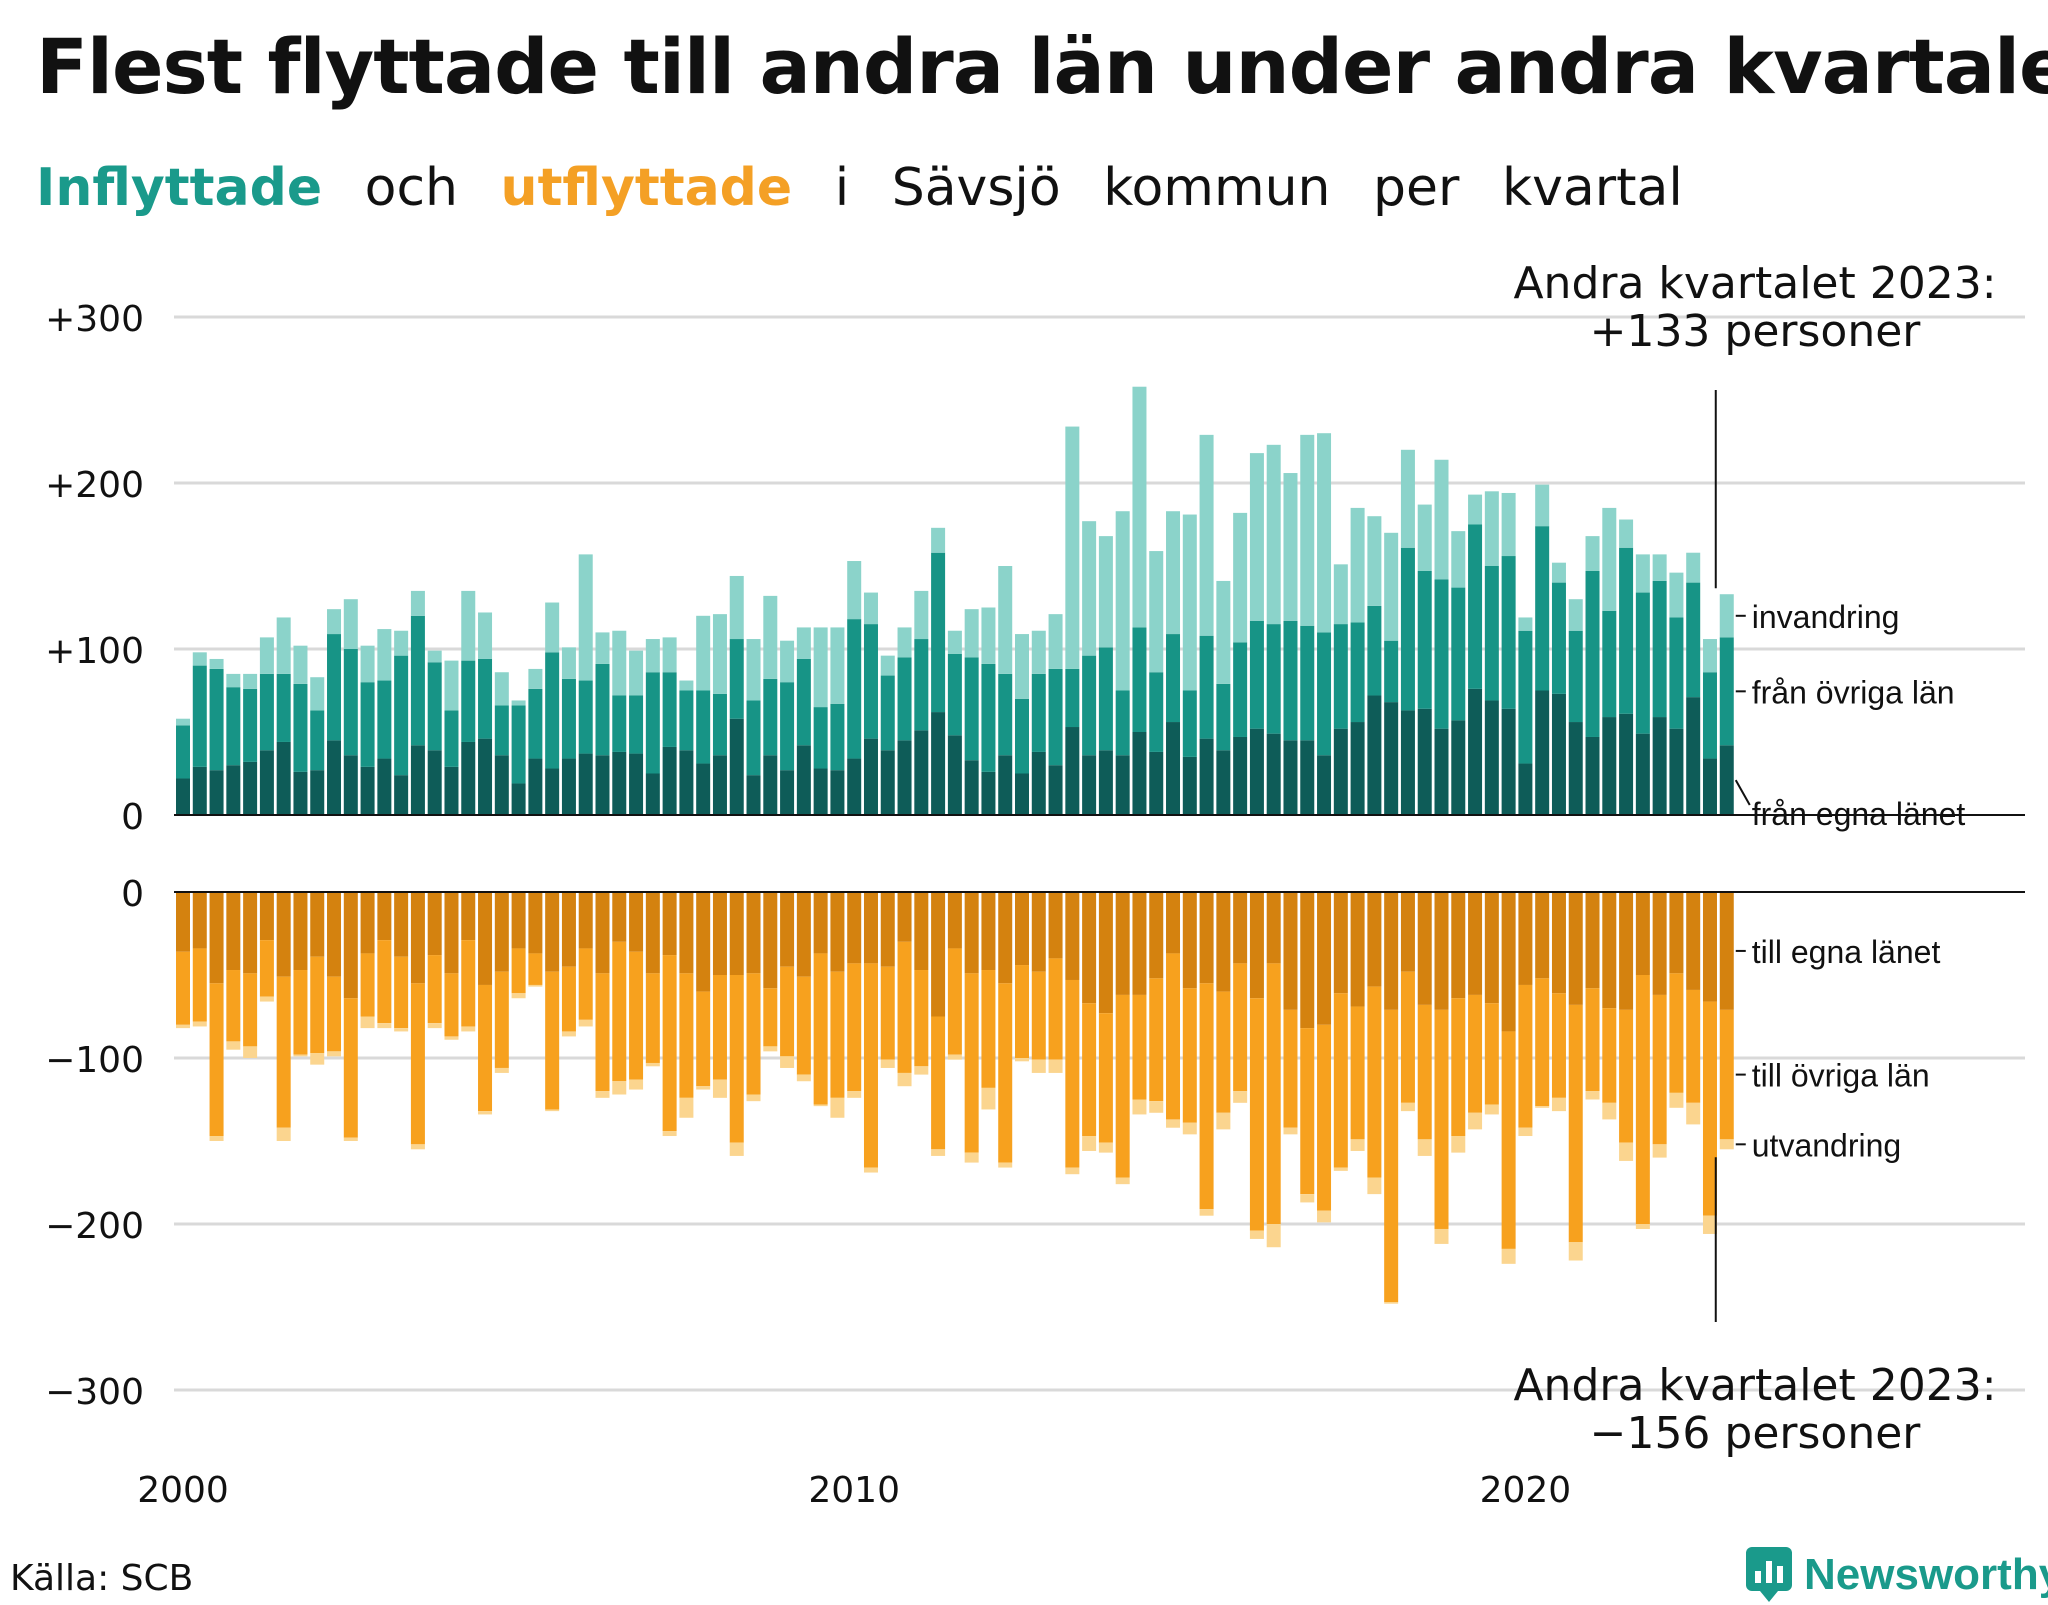 The height and width of the screenshot is (1605, 2048). I want to click on series-label-out: till övriga län, so click(1841, 1076).